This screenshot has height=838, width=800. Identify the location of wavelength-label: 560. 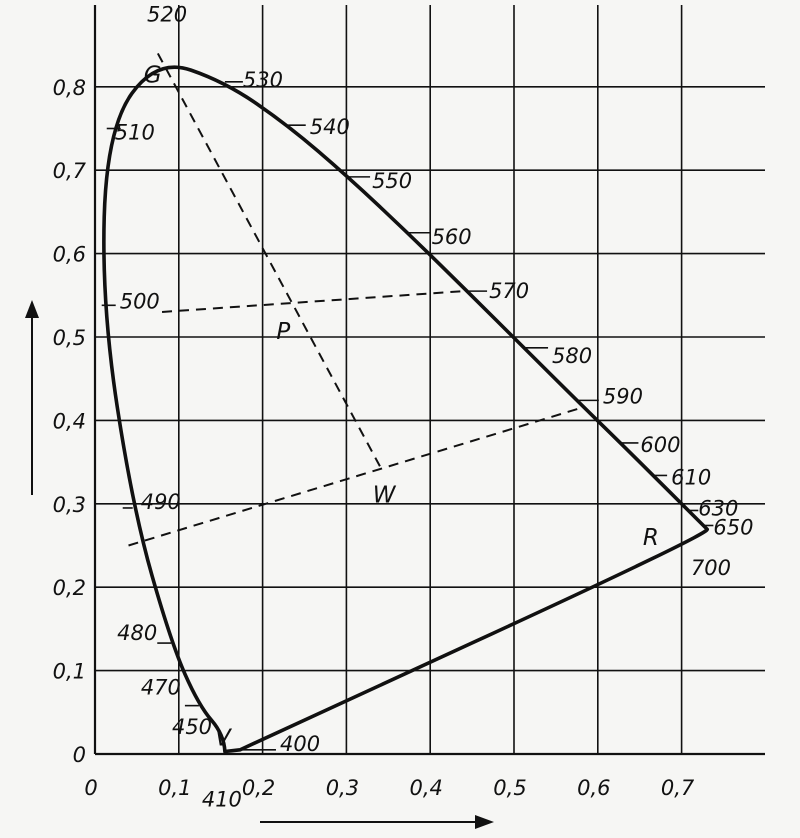
(452, 237).